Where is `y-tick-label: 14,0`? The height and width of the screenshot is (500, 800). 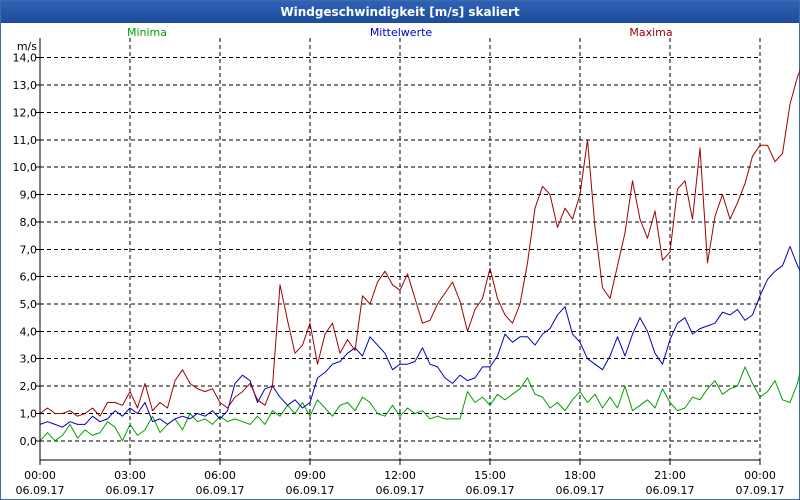 y-tick-label: 14,0 is located at coordinates (25, 58).